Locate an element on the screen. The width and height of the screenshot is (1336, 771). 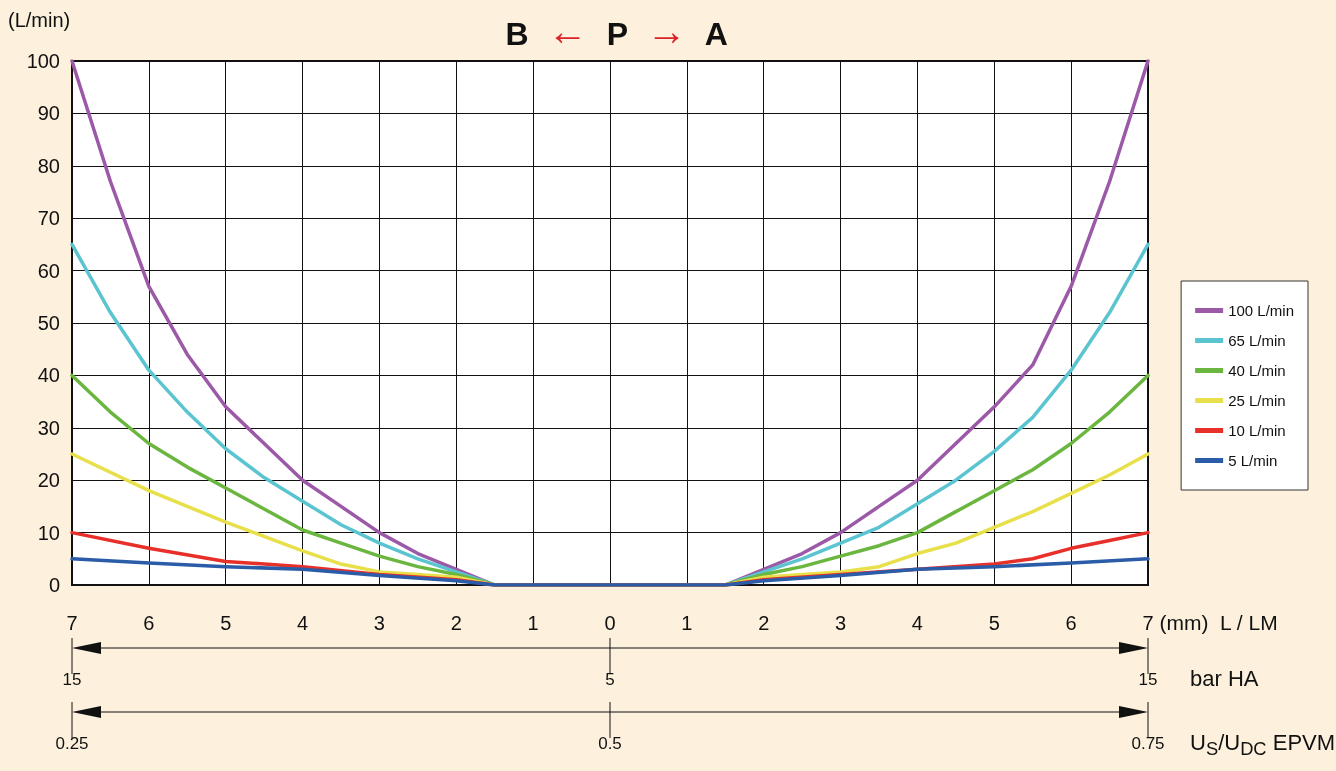
text: U$_{S}$/U$_{DC}$ EPVM is located at coordinates (1263, 745).